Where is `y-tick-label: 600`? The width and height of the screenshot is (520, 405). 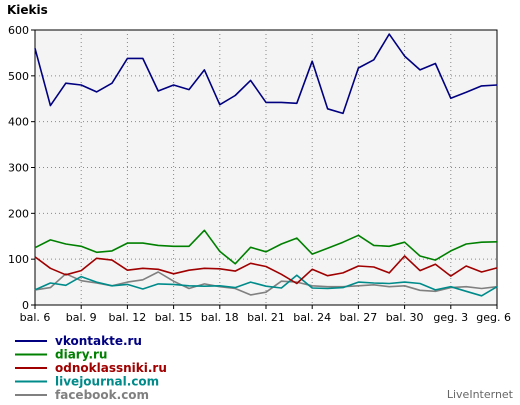 y-tick-label: 600 is located at coordinates (18, 30).